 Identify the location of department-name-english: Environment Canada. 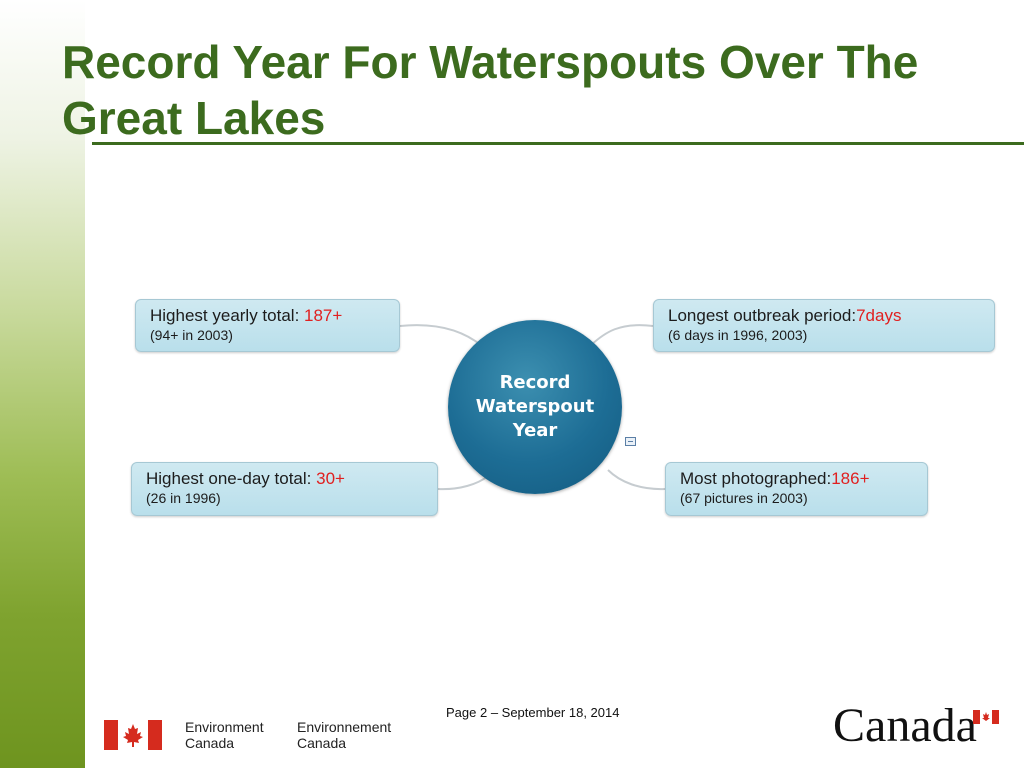
(224, 735).